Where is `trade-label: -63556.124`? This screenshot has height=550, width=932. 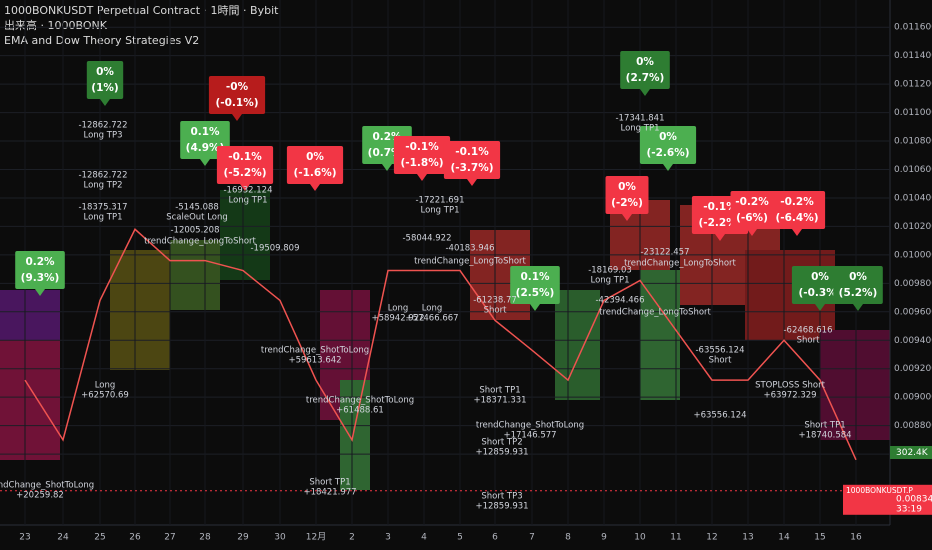 trade-label: -63556.124 is located at coordinates (719, 351).